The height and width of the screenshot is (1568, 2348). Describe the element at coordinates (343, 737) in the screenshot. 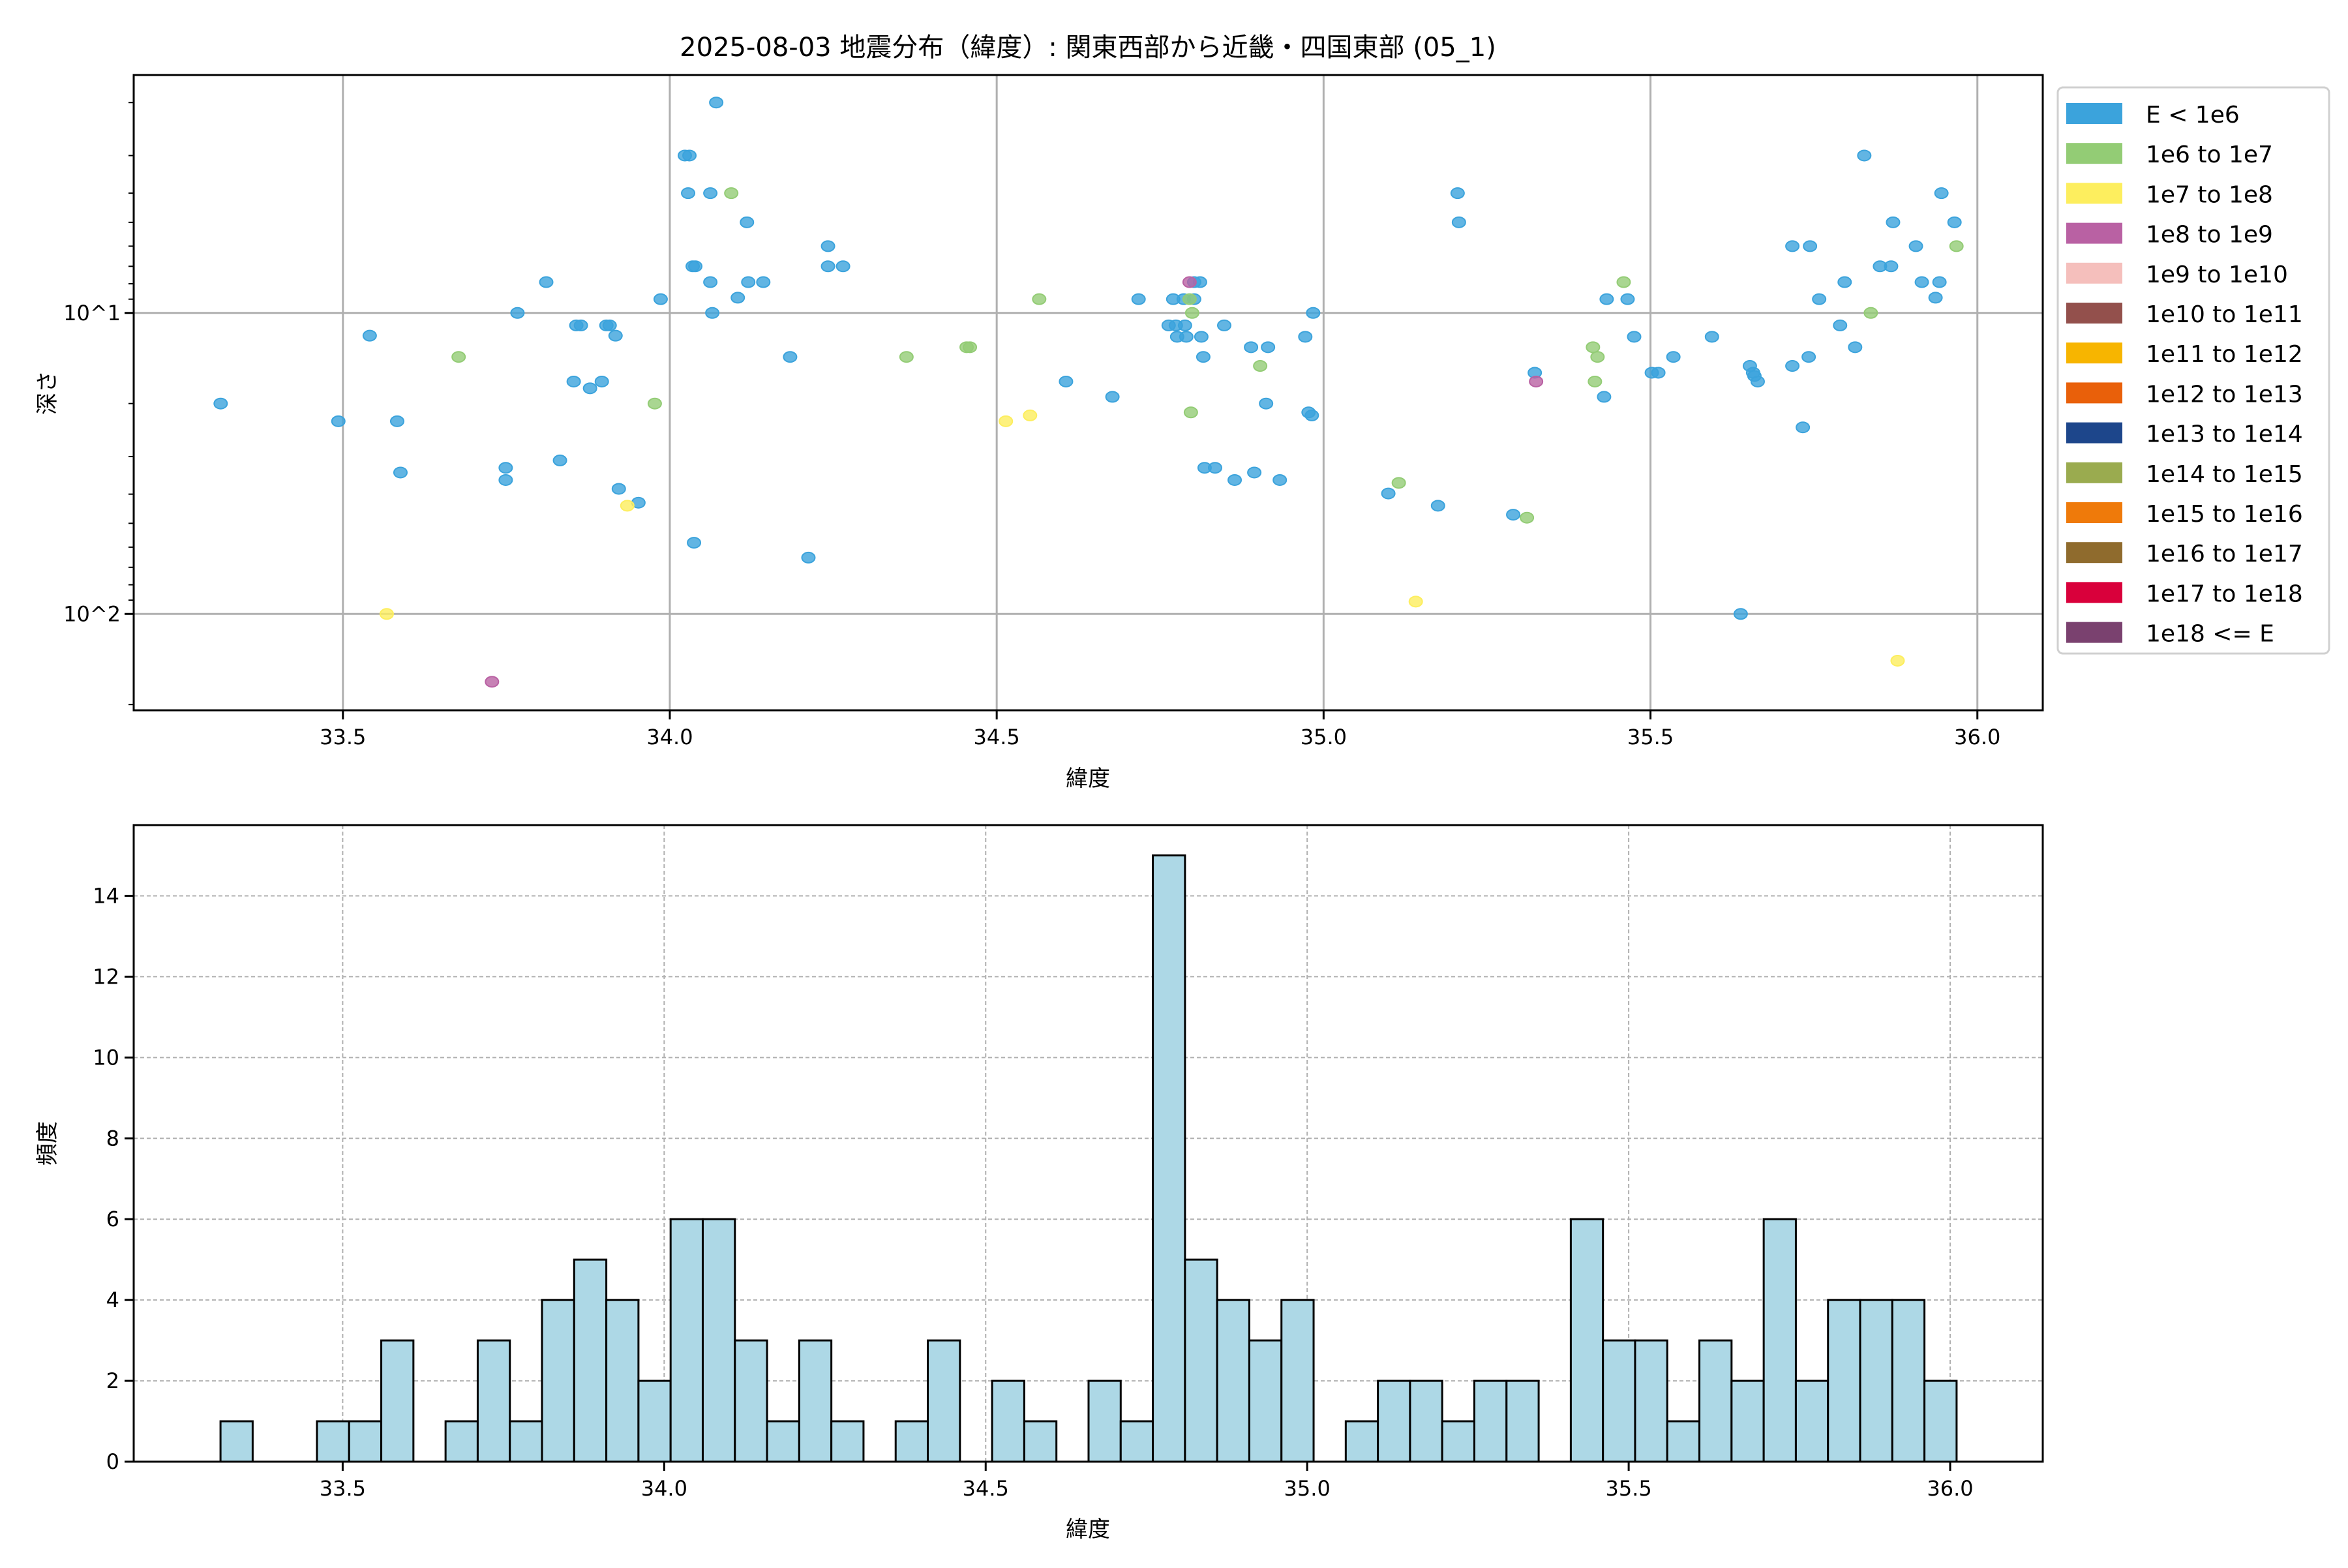

I see `x-tick-label: 33.5` at that location.